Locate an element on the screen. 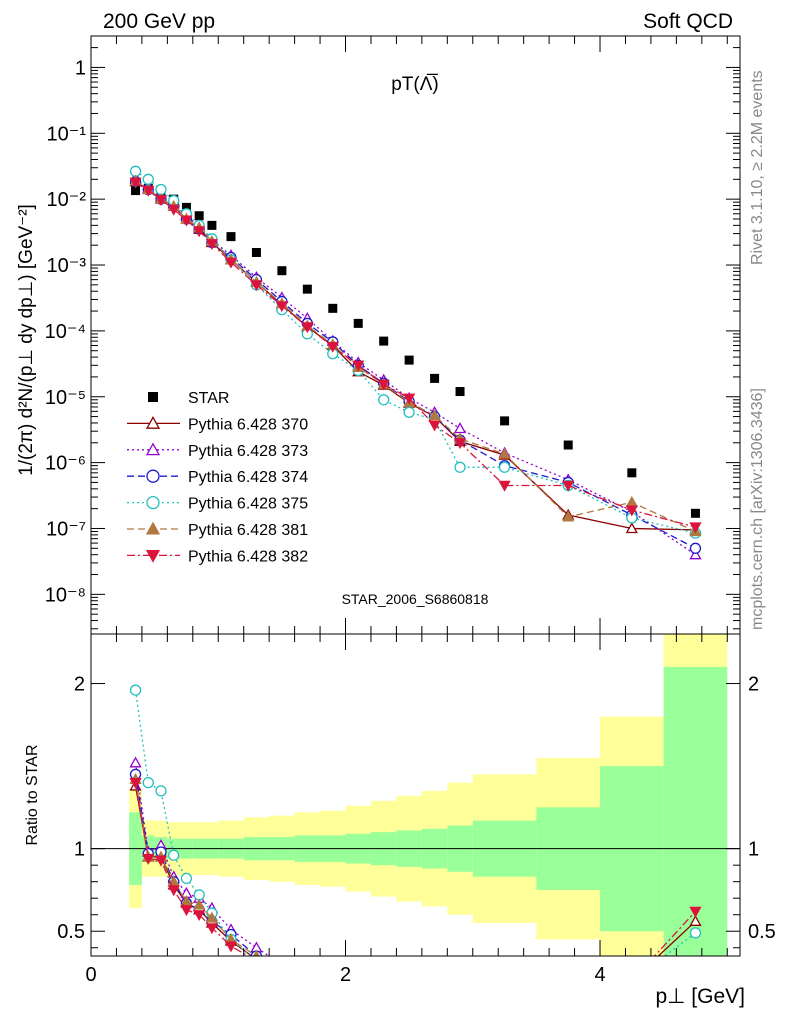  ratio-y-tick-label: 0.5 is located at coordinates (762, 932).